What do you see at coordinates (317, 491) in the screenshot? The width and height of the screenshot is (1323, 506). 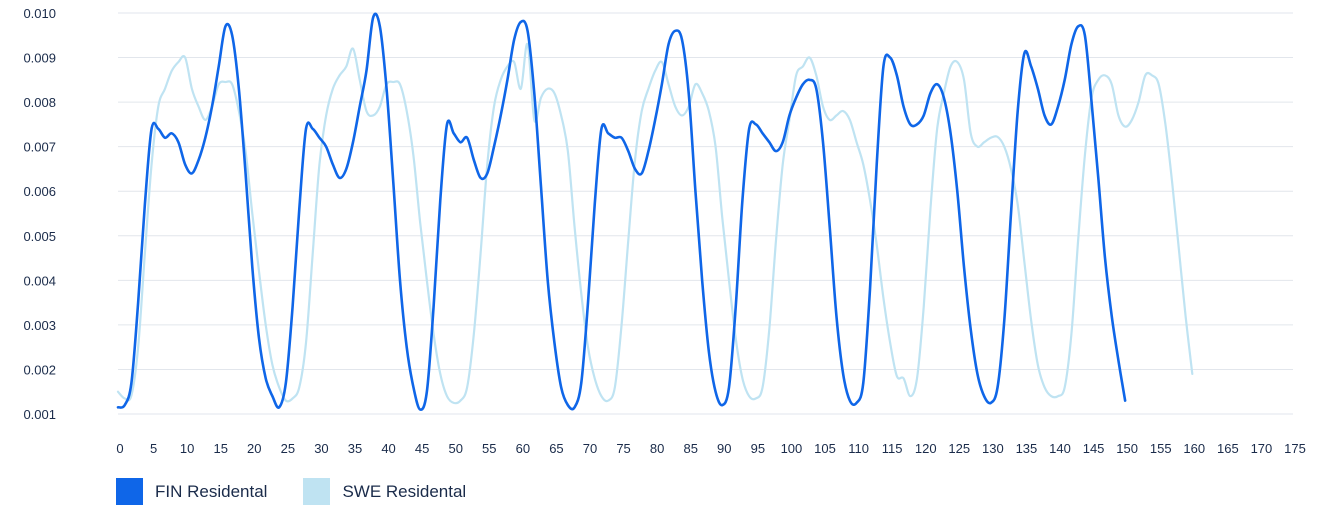 I see `swe-color-swatch` at bounding box center [317, 491].